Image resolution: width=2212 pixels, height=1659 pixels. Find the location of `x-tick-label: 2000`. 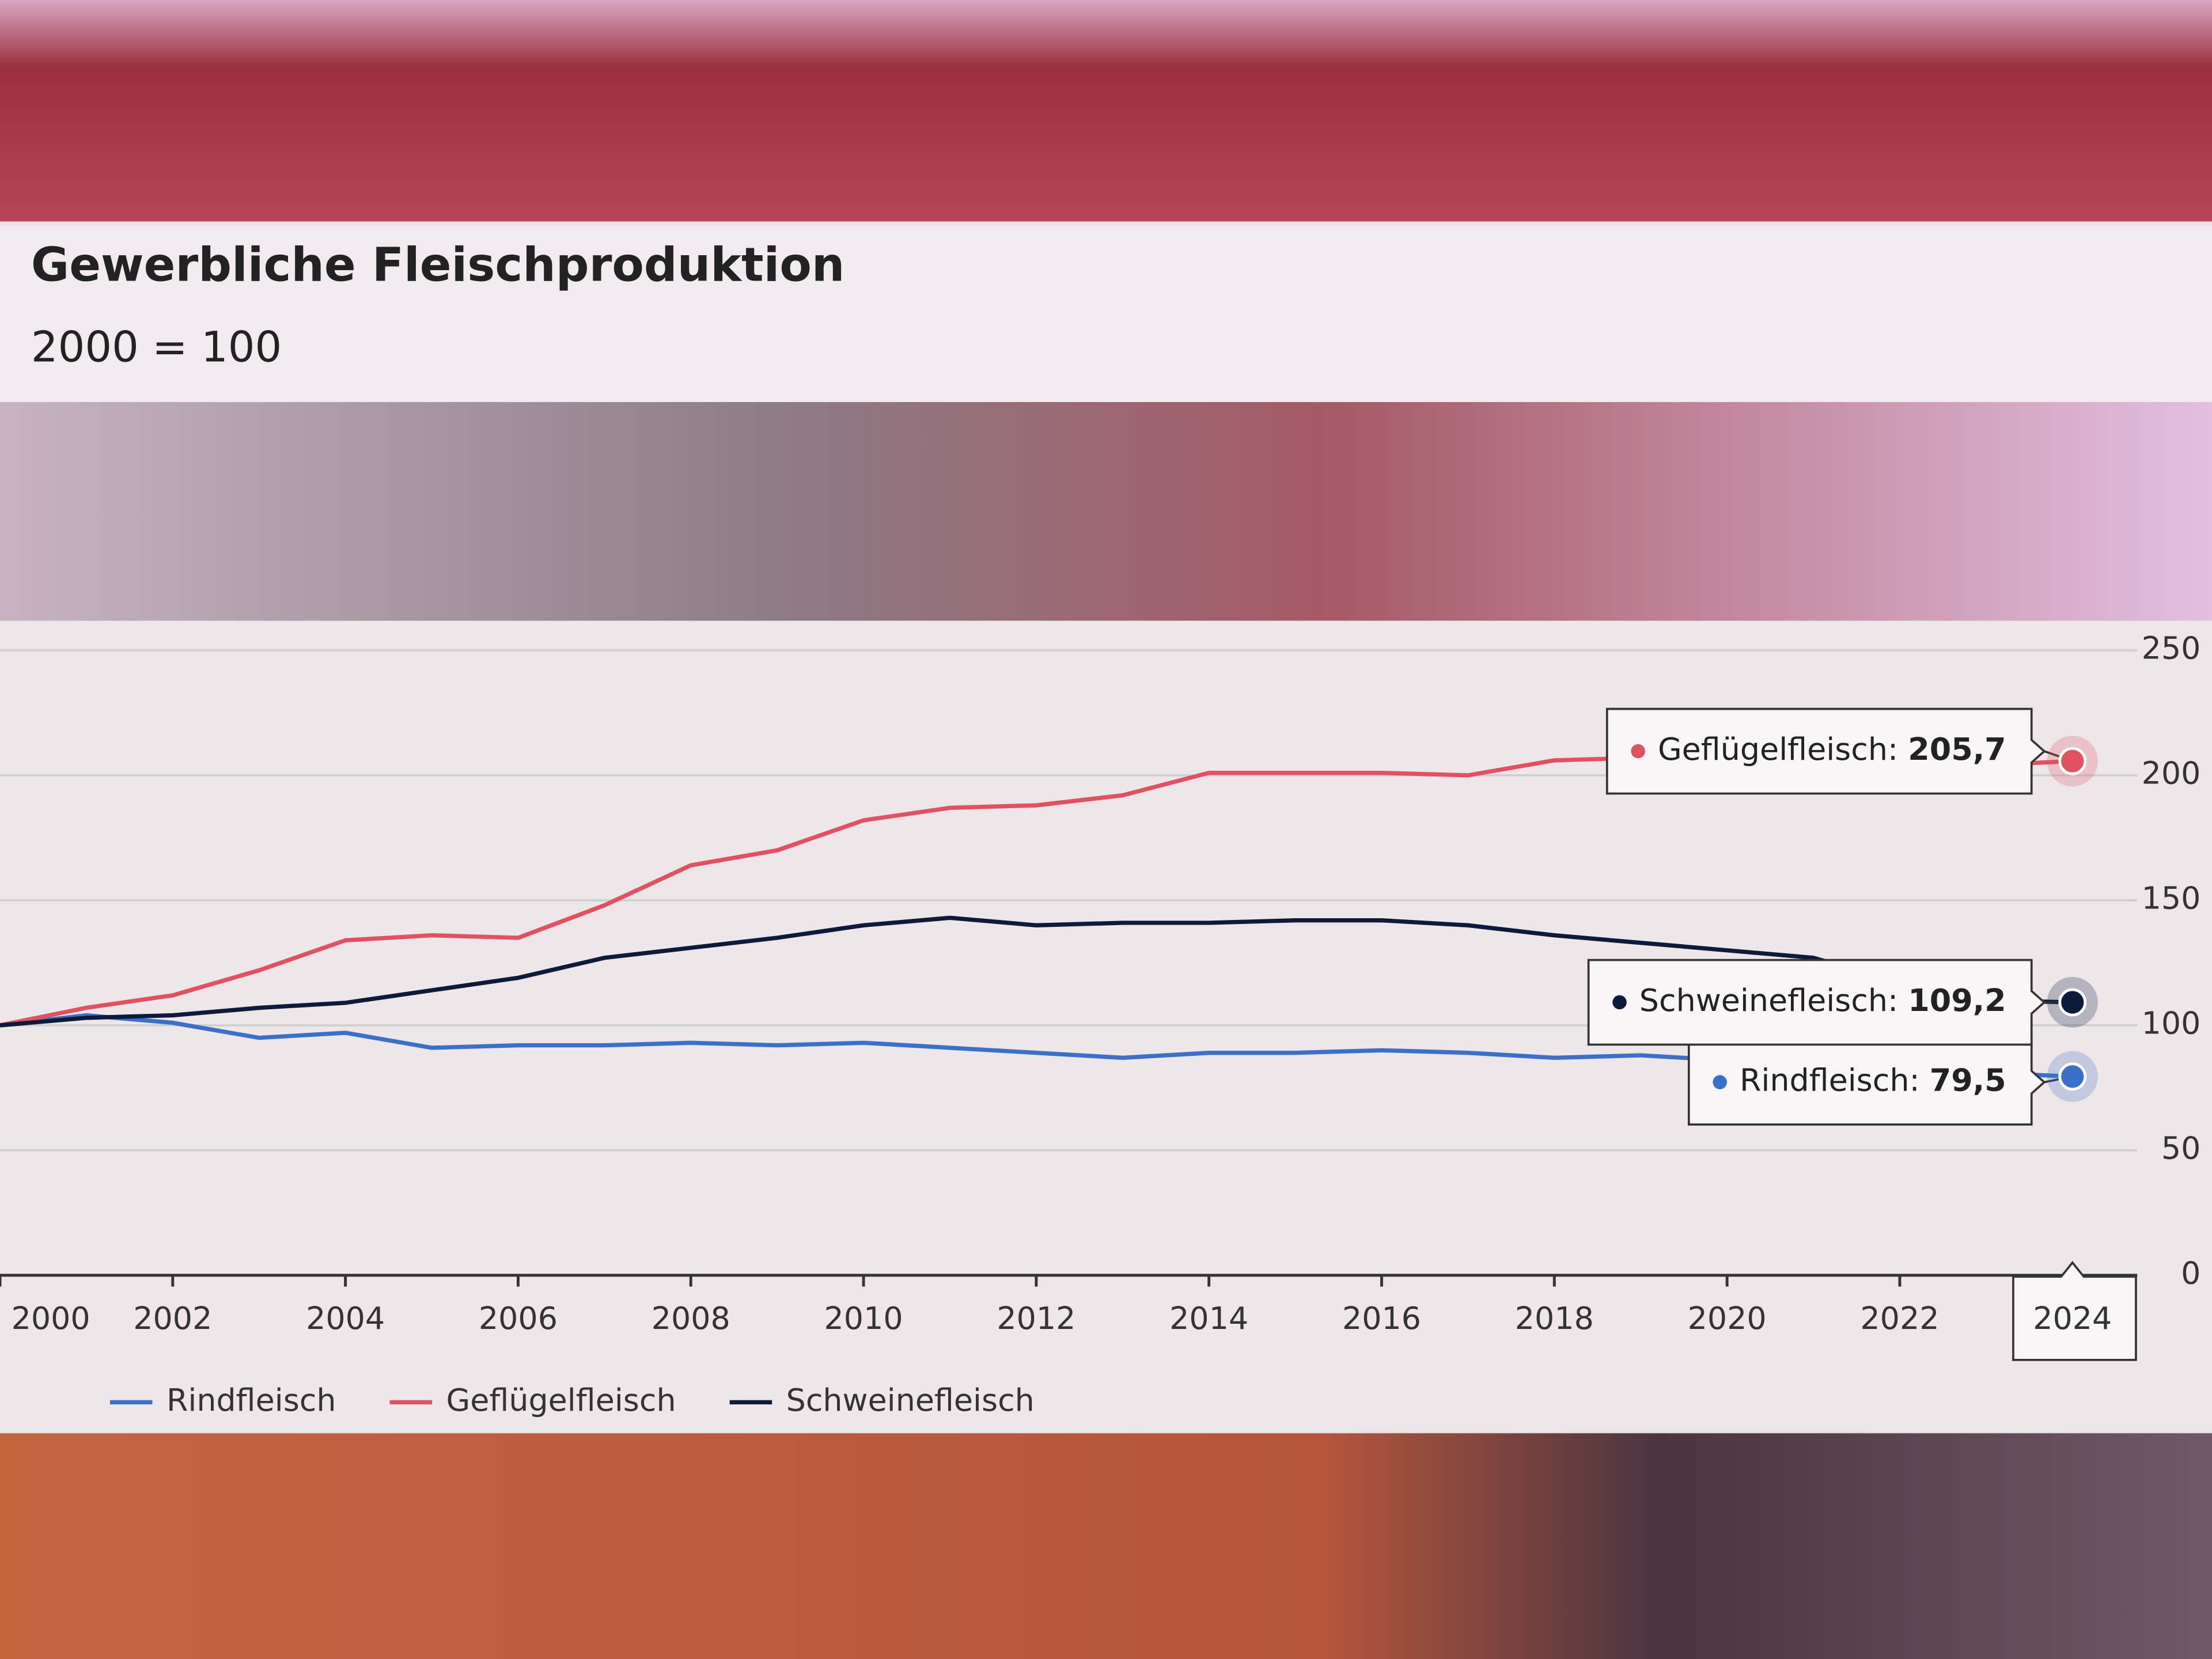

x-tick-label: 2000 is located at coordinates (51, 1318).